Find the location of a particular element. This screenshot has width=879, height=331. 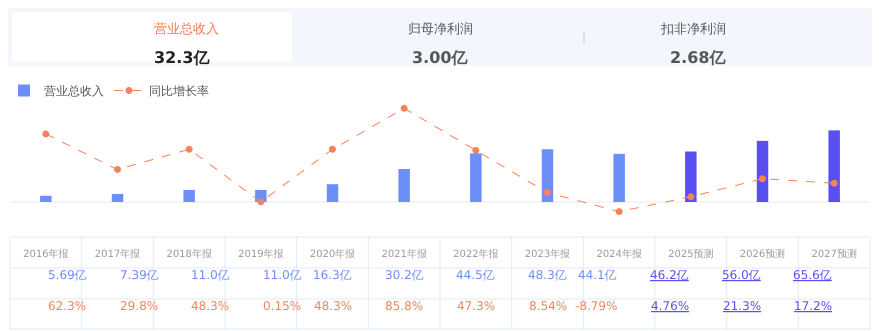

x-tick-label: 2024年报 is located at coordinates (619, 254).